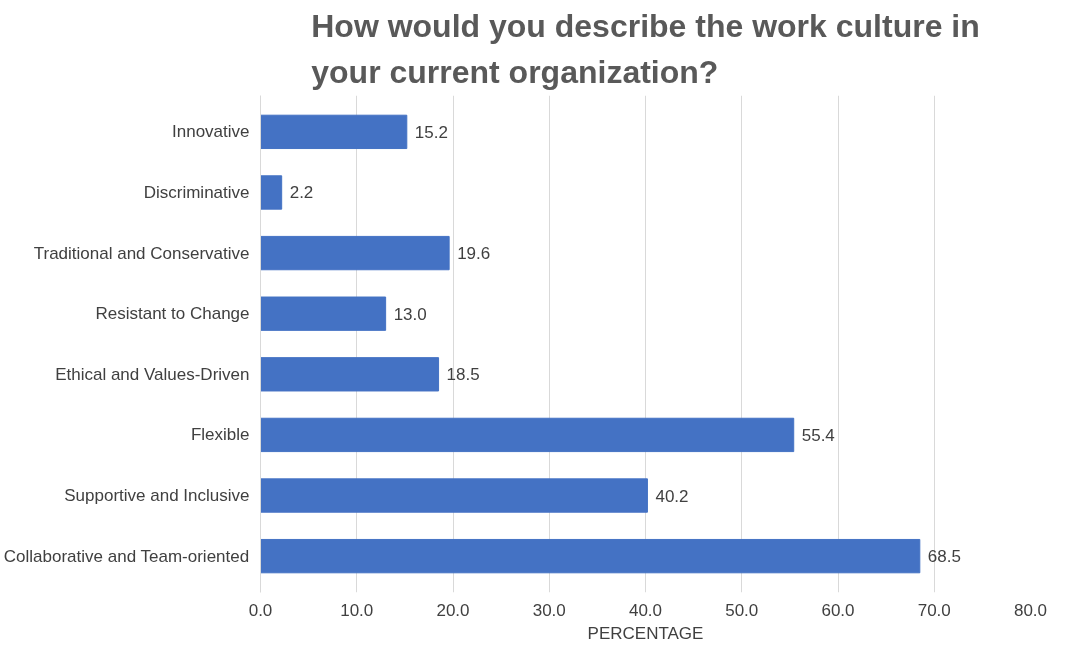 This screenshot has width=1089, height=653. What do you see at coordinates (934, 610) in the screenshot?
I see `x-tick-label: 70.0` at bounding box center [934, 610].